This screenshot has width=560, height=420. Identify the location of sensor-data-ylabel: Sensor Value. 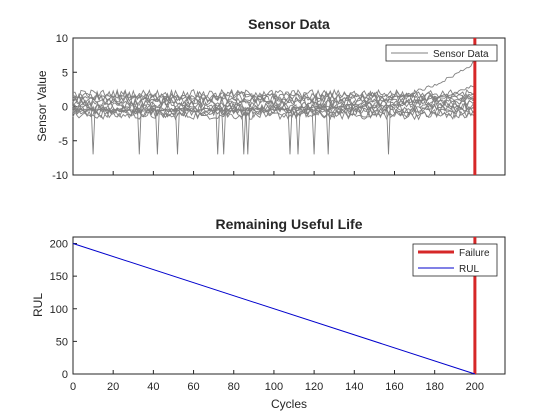
(42, 105).